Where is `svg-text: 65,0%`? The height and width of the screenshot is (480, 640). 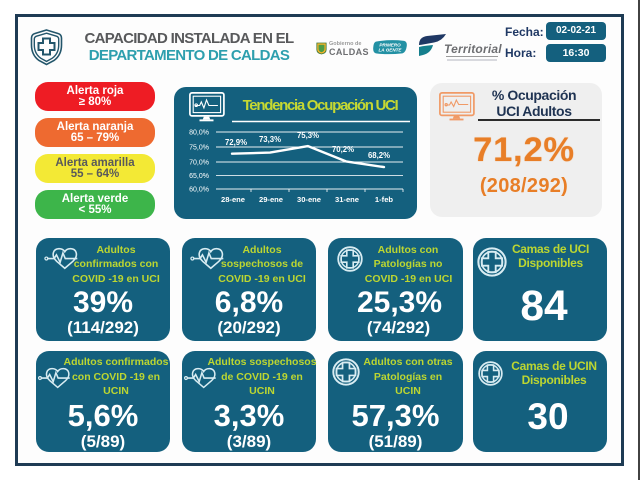 svg-text: 65,0% is located at coordinates (199, 176).